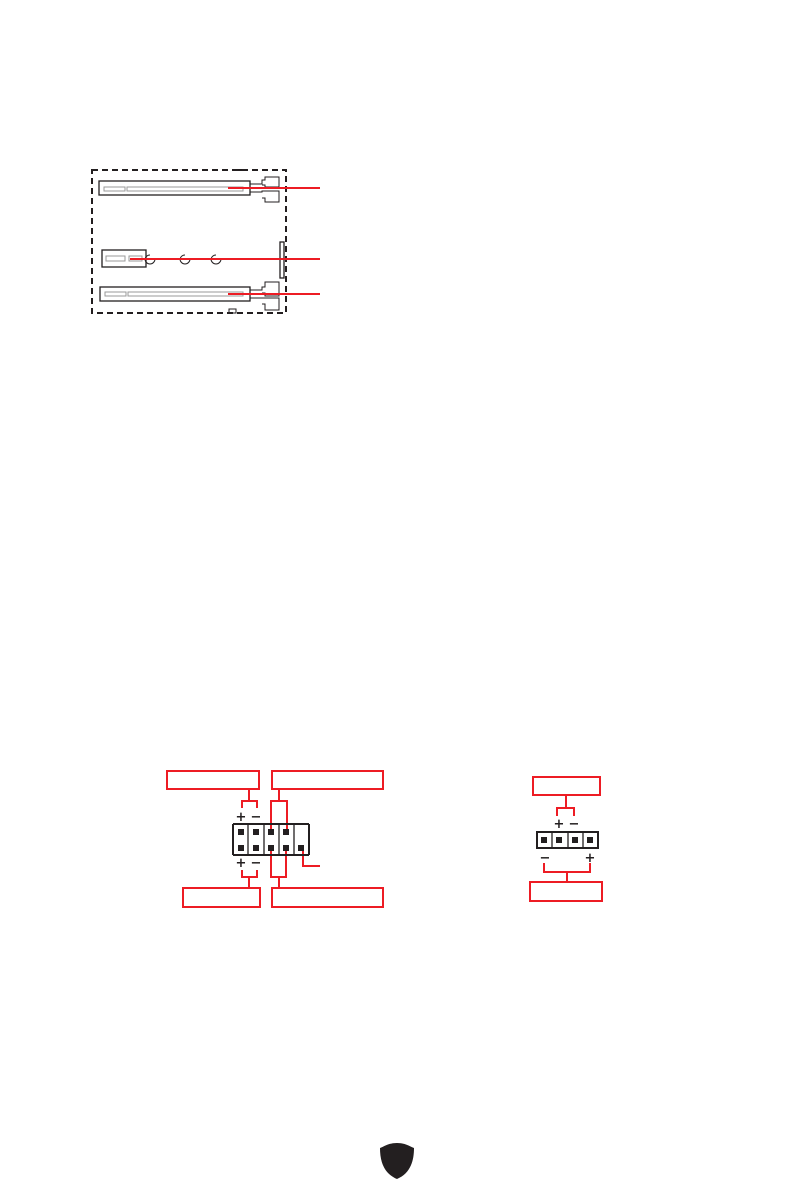 The image size is (794, 1191). I want to click on slot-top, so click(189, 189).